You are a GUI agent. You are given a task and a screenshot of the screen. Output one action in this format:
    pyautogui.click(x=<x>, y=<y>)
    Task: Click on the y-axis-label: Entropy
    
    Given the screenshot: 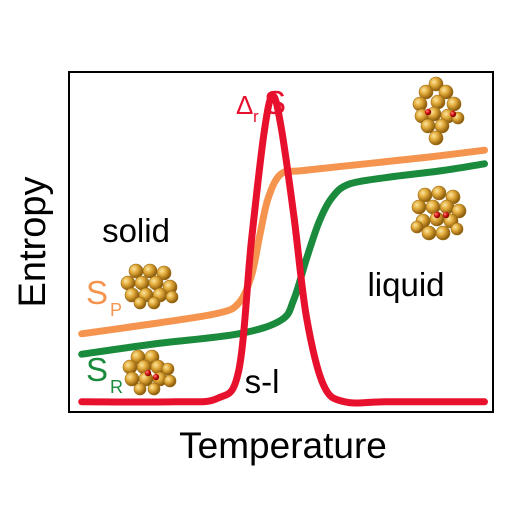 What is the action you would take?
    pyautogui.click(x=33, y=242)
    